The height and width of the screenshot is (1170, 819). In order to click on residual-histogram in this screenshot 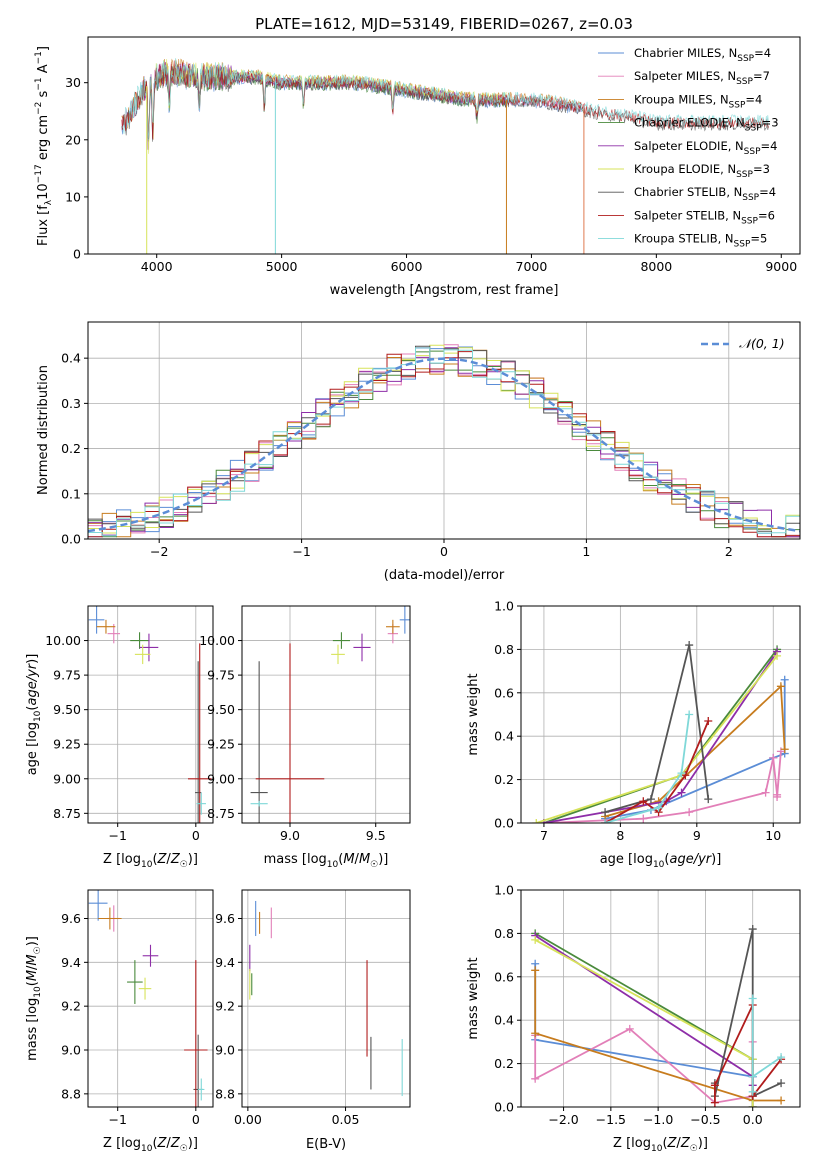, I will do `click(444, 442)`.